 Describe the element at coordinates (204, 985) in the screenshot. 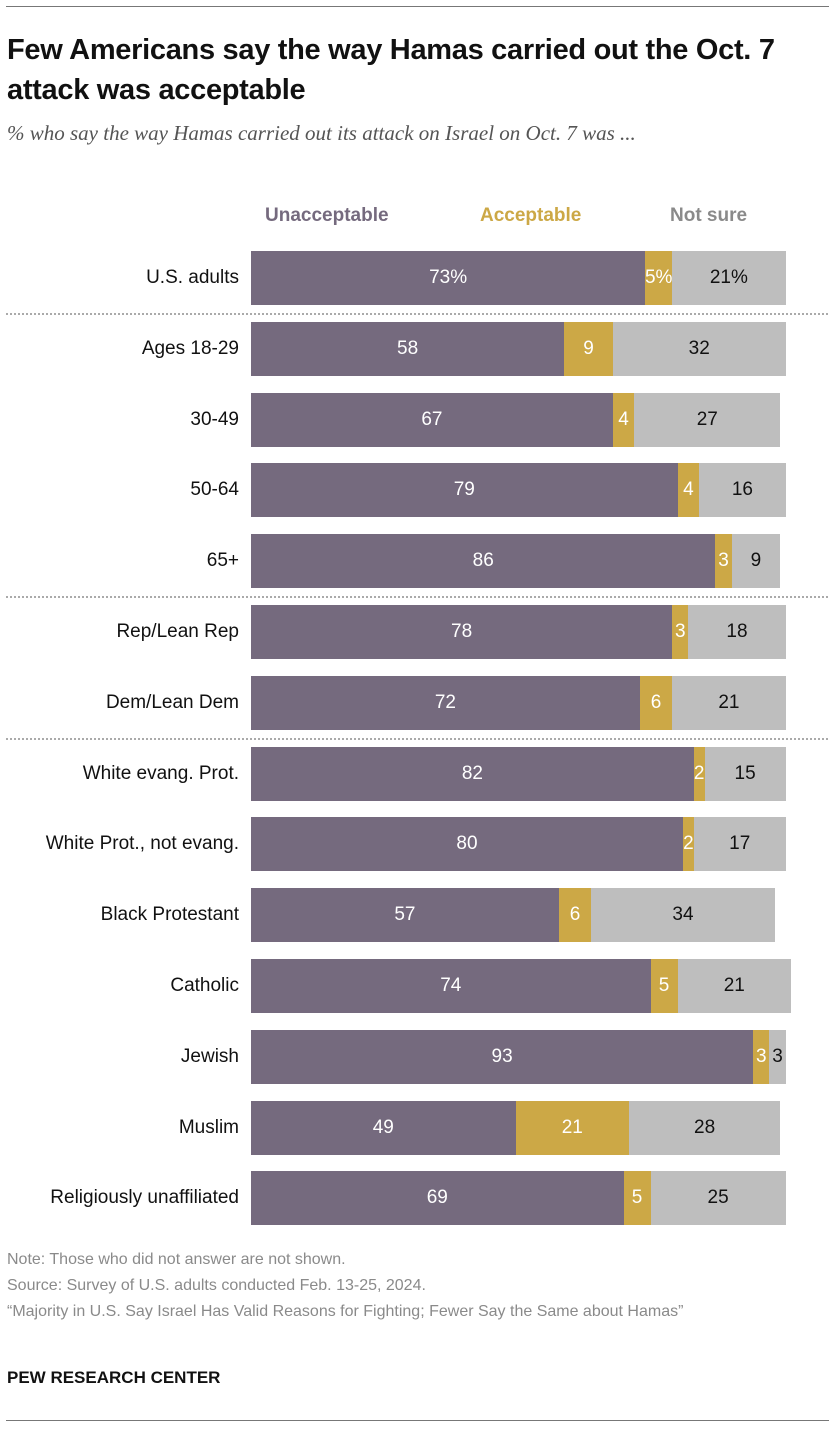

I see `category-label: Catholic` at that location.